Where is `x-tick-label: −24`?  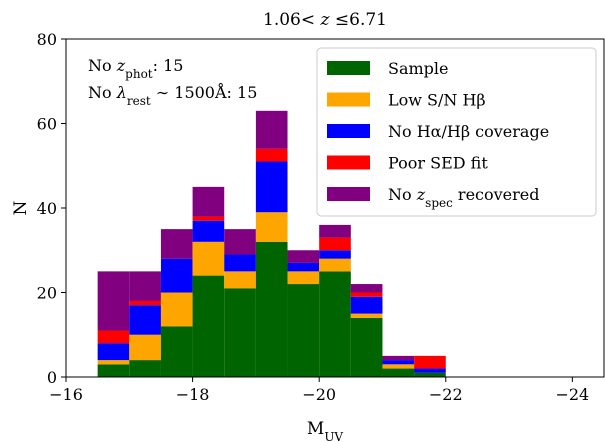
x-tick-label: −24 is located at coordinates (572, 394).